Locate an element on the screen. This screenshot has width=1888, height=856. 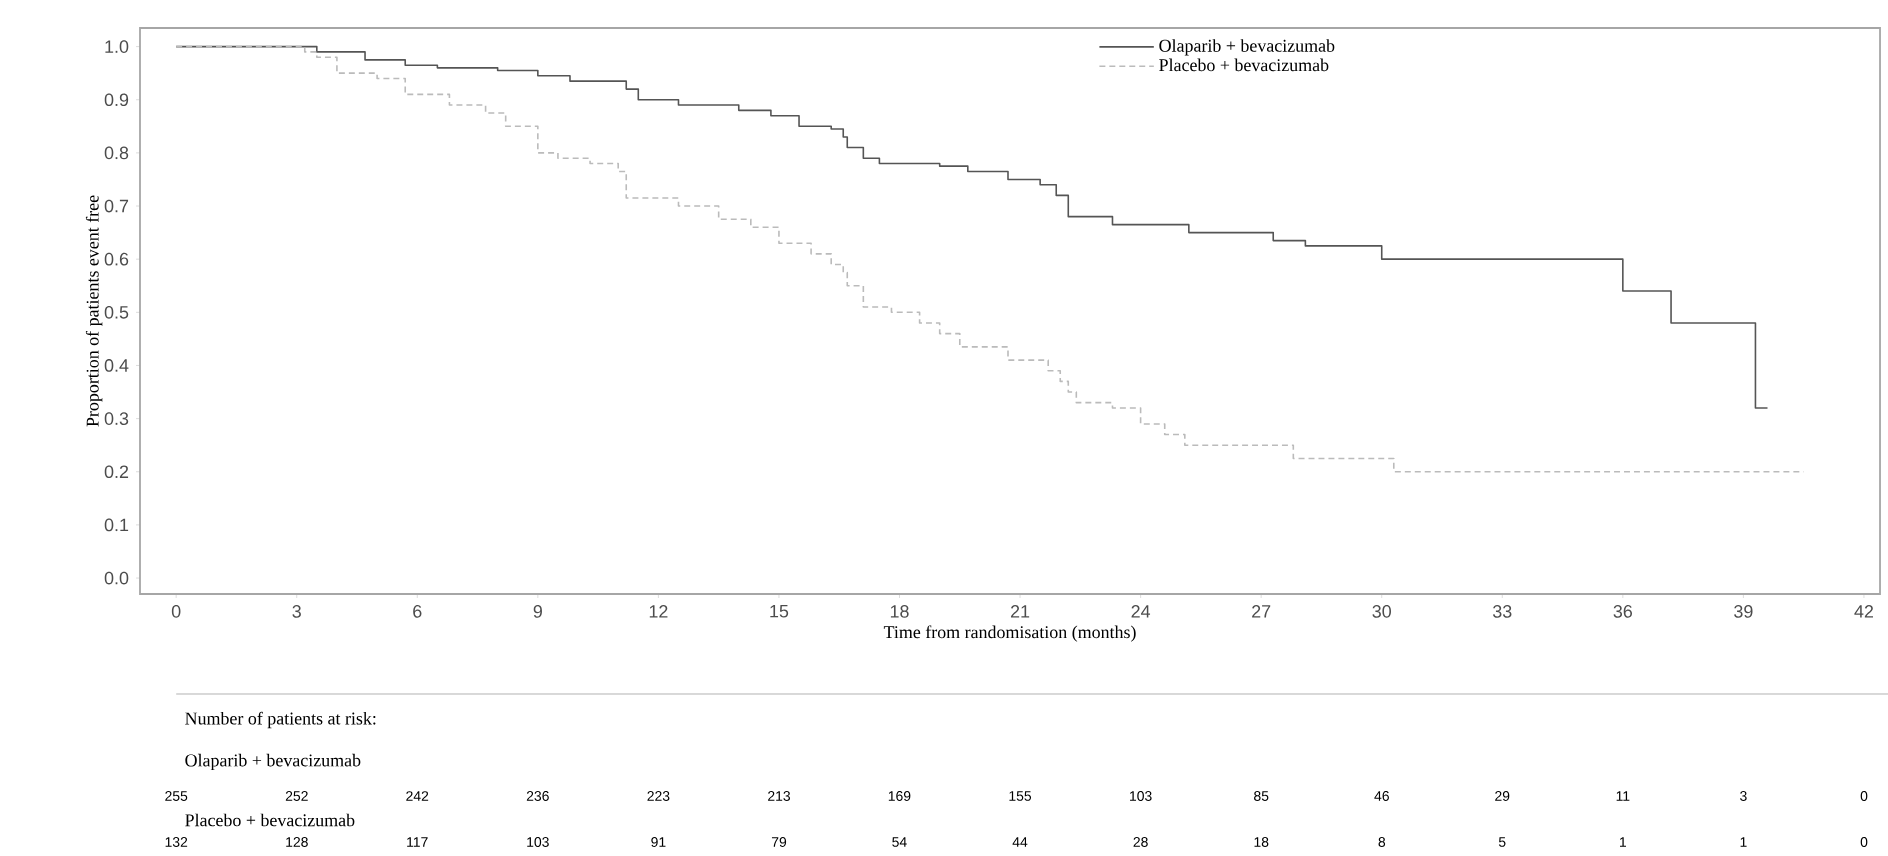
text: Number of patients at risk: is located at coordinates (280, 720).